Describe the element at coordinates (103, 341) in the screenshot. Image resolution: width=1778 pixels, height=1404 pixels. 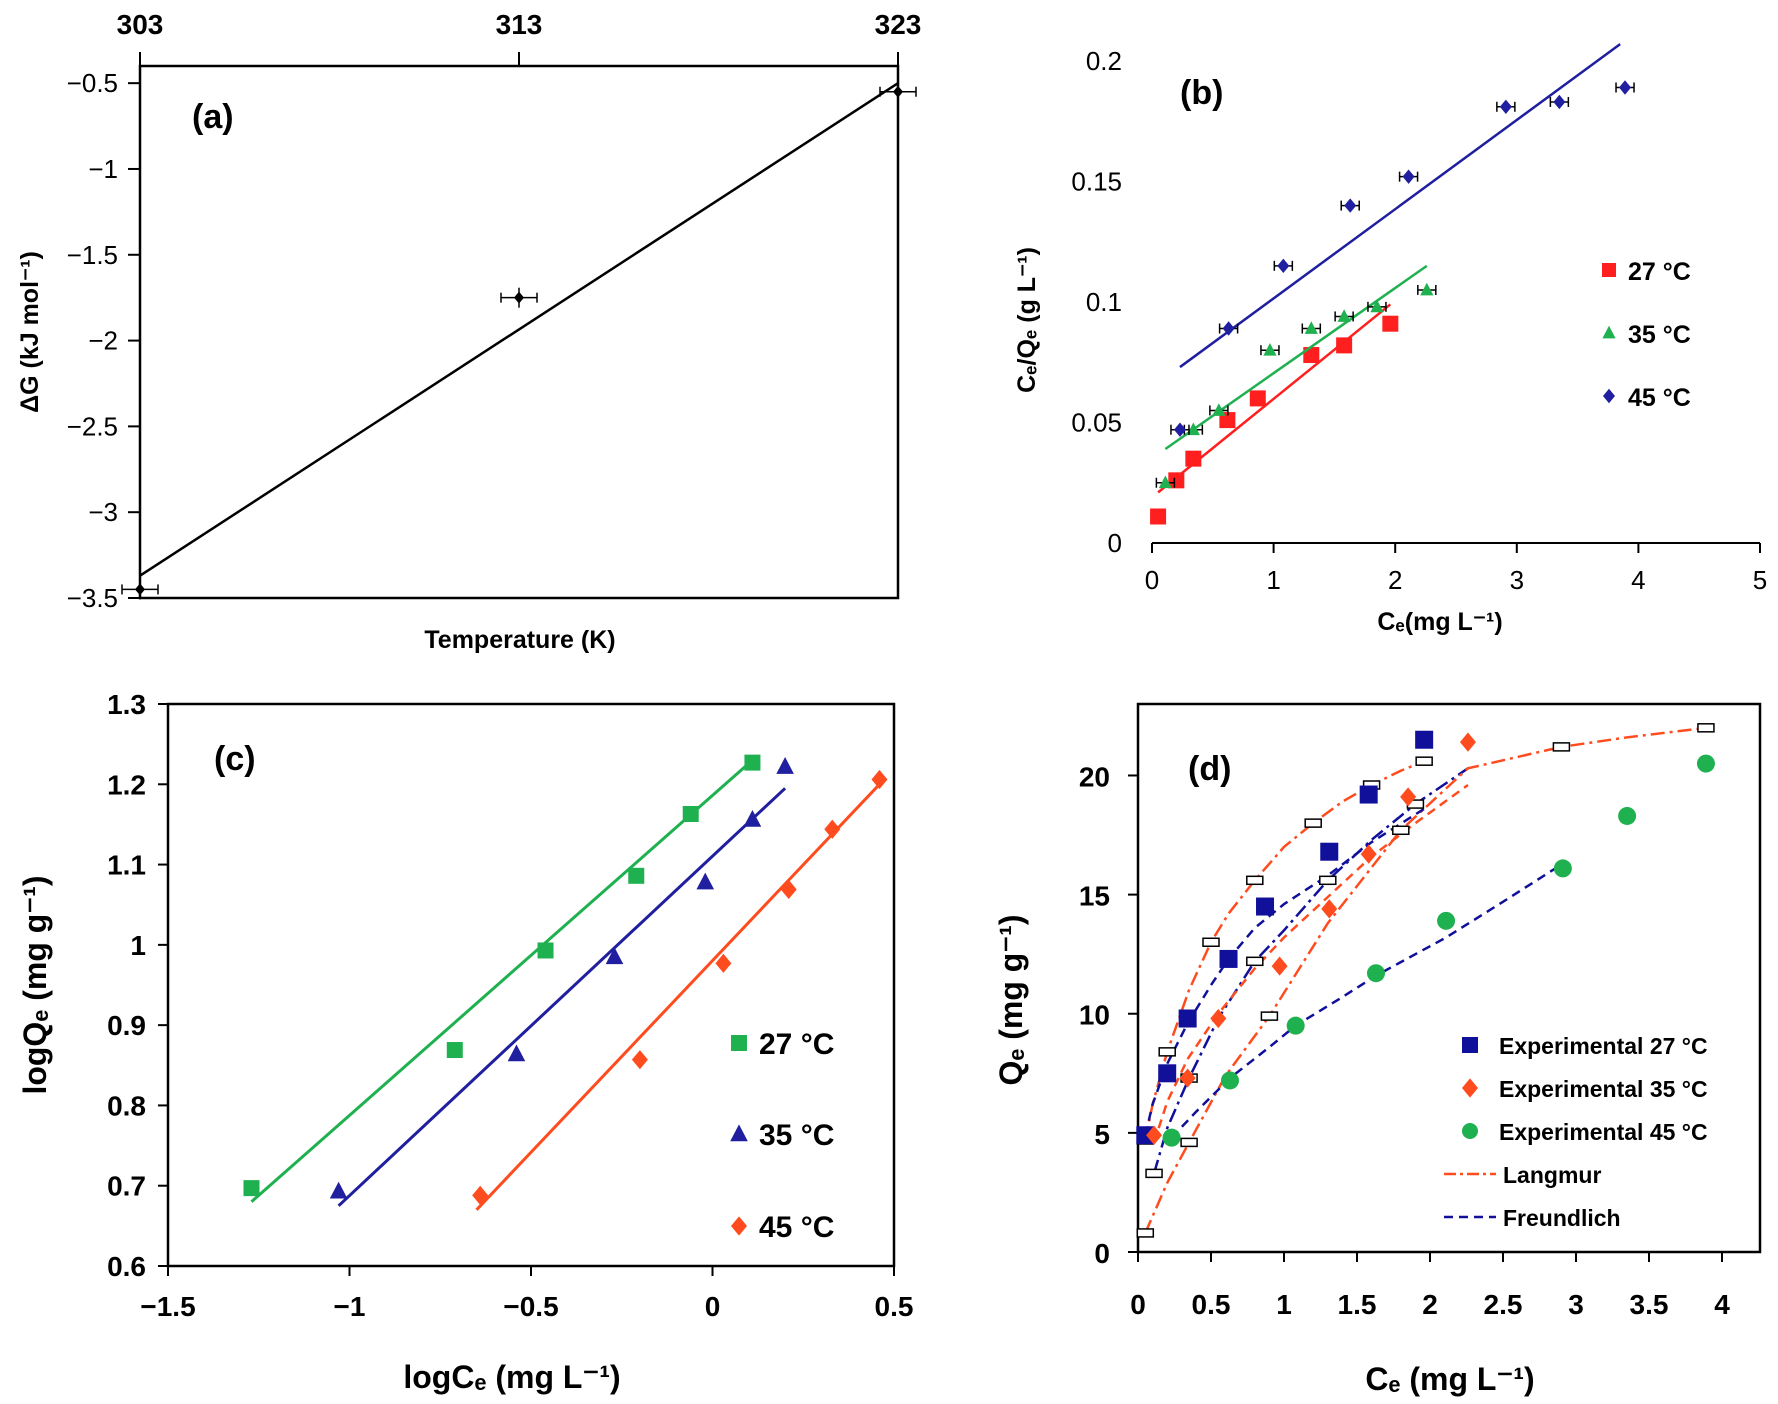
I see `panel-a-ytick-label: −2` at that location.